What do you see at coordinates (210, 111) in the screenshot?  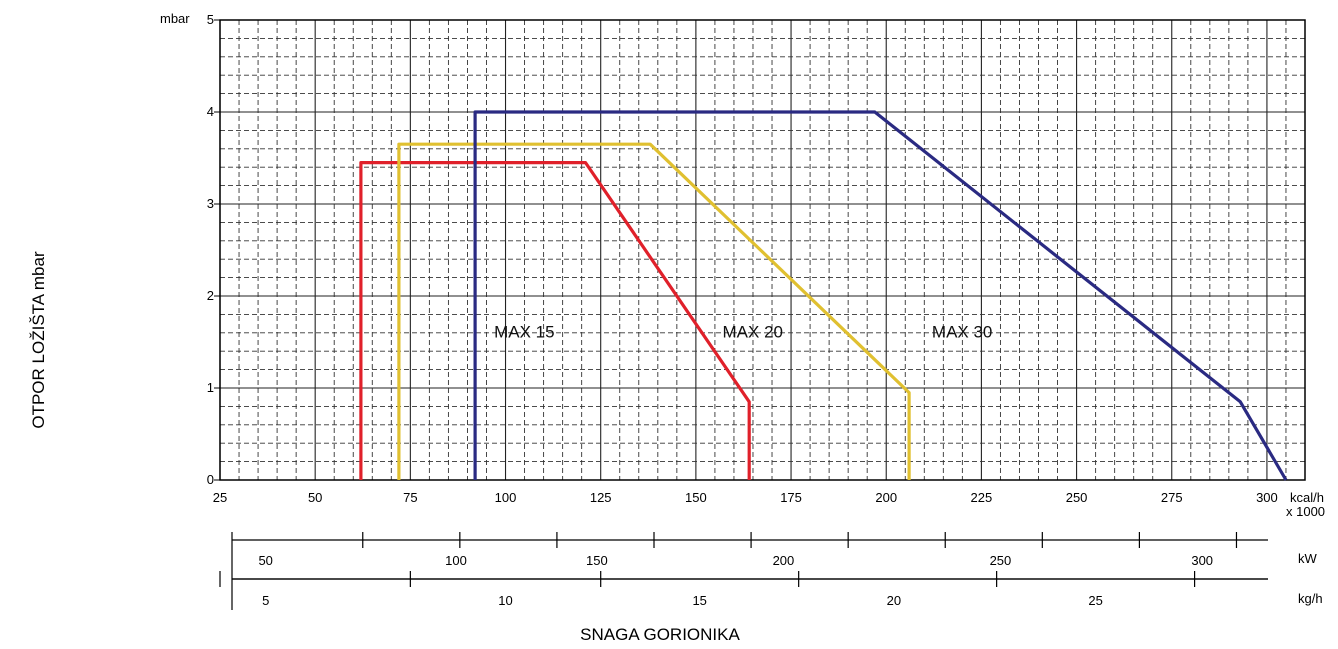 I see `y-tick-label: 4` at bounding box center [210, 111].